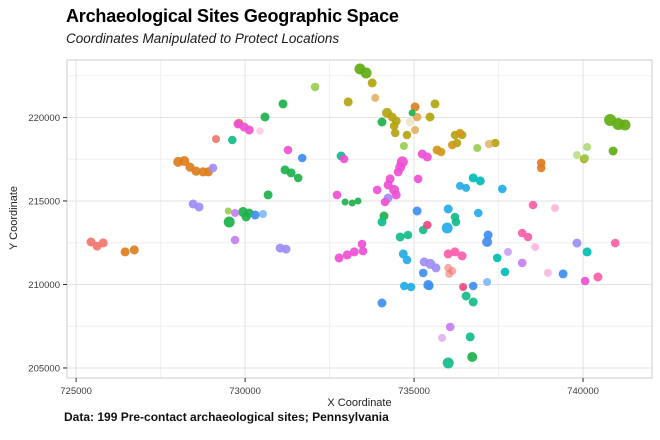  Describe the element at coordinates (414, 391) in the screenshot. I see `x-tick-label: 735000` at that location.